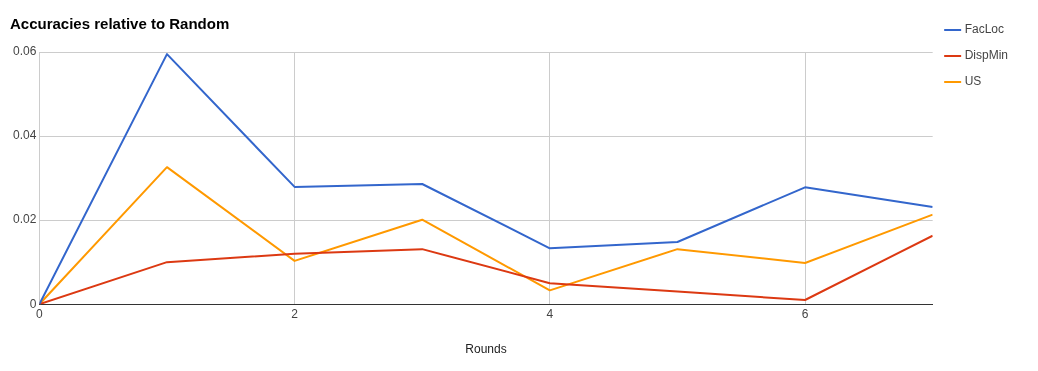 This screenshot has height=371, width=1038. What do you see at coordinates (984, 29) in the screenshot?
I see `legend-label: FacLoc` at bounding box center [984, 29].